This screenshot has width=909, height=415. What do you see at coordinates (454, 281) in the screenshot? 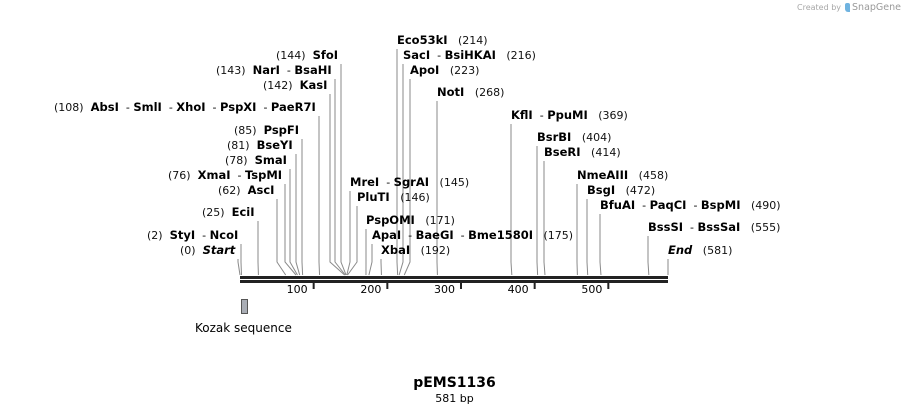
I see `backbone-bottom-strand` at bounding box center [454, 281].